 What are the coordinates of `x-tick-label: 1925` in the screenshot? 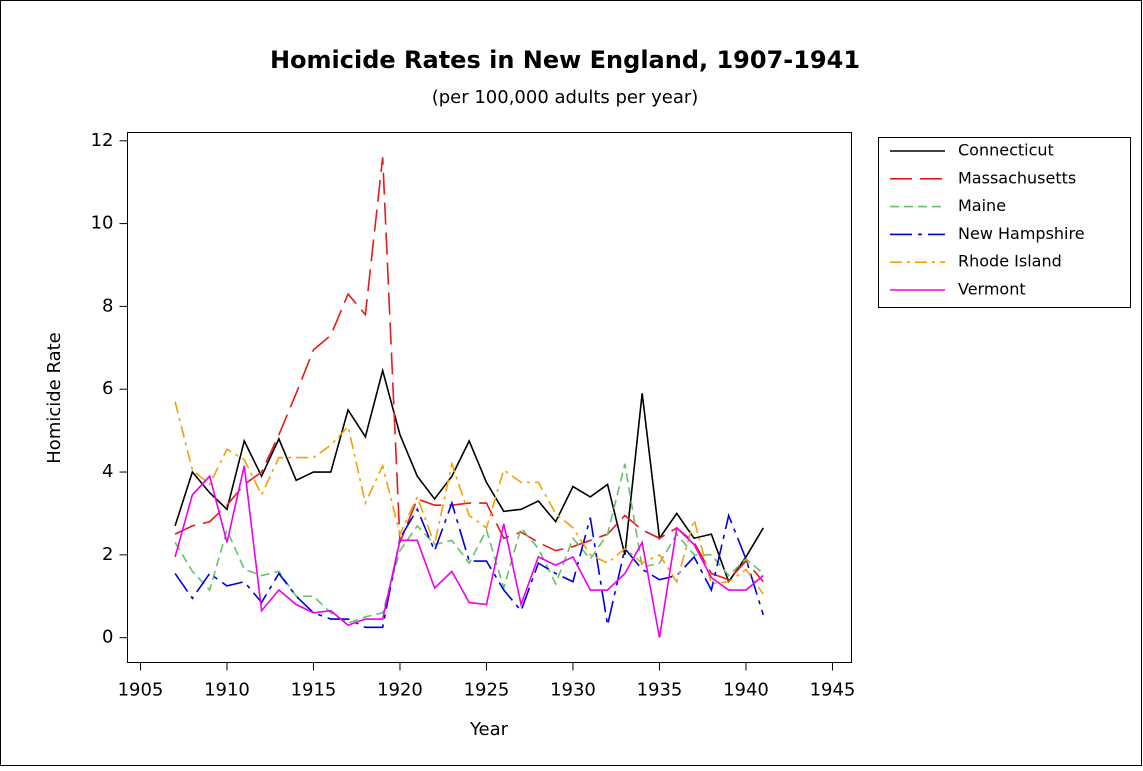 It's located at (487, 690).